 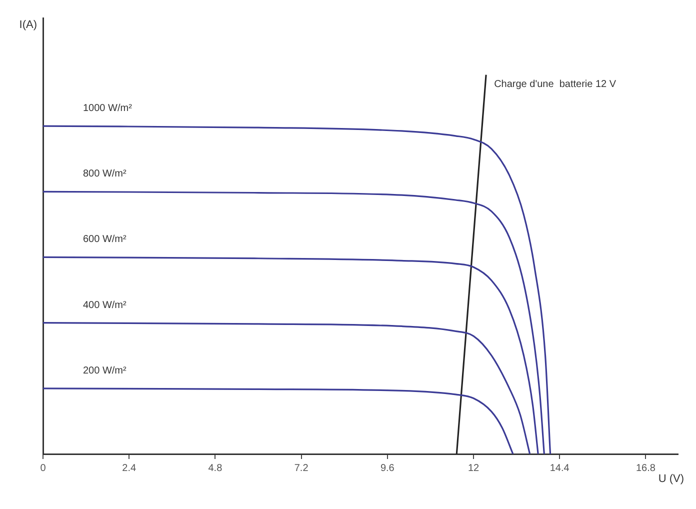 What do you see at coordinates (105, 370) in the screenshot?
I see `series-label: 200 W/m²` at bounding box center [105, 370].